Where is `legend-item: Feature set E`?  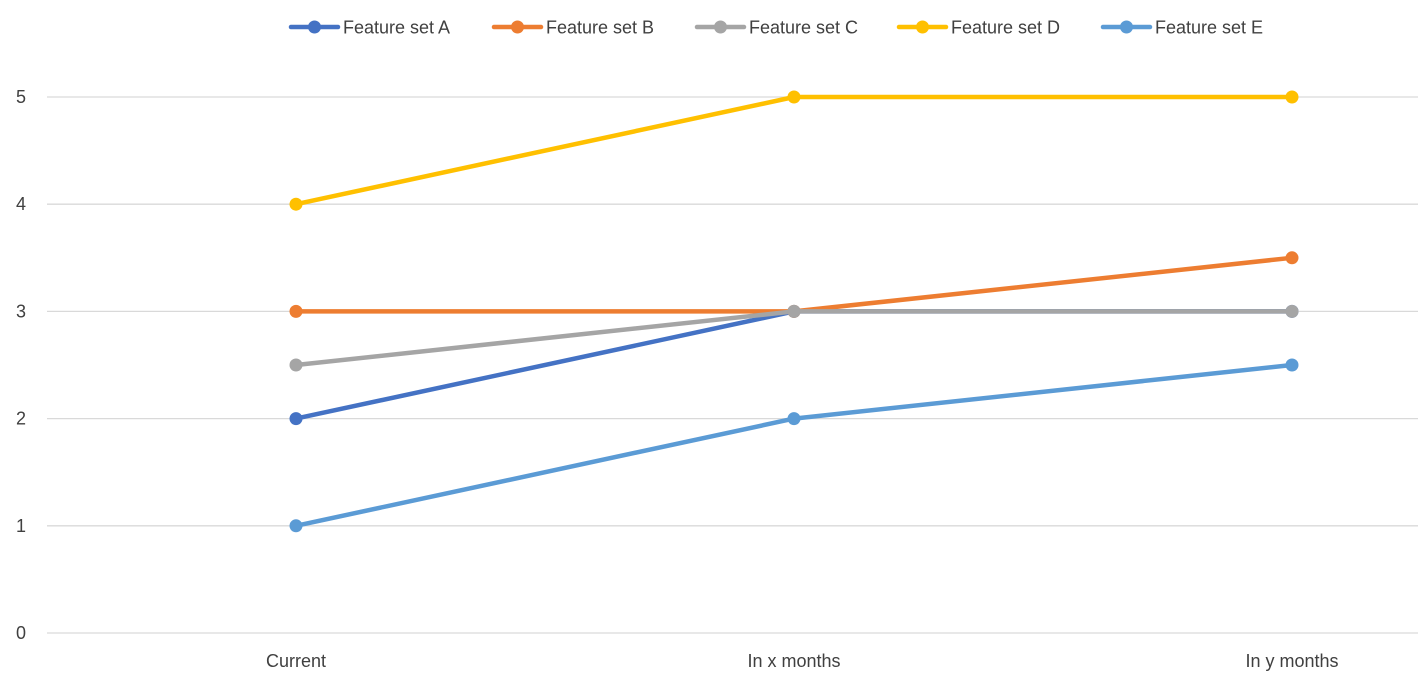
legend-item: Feature set E is located at coordinates (1181, 28).